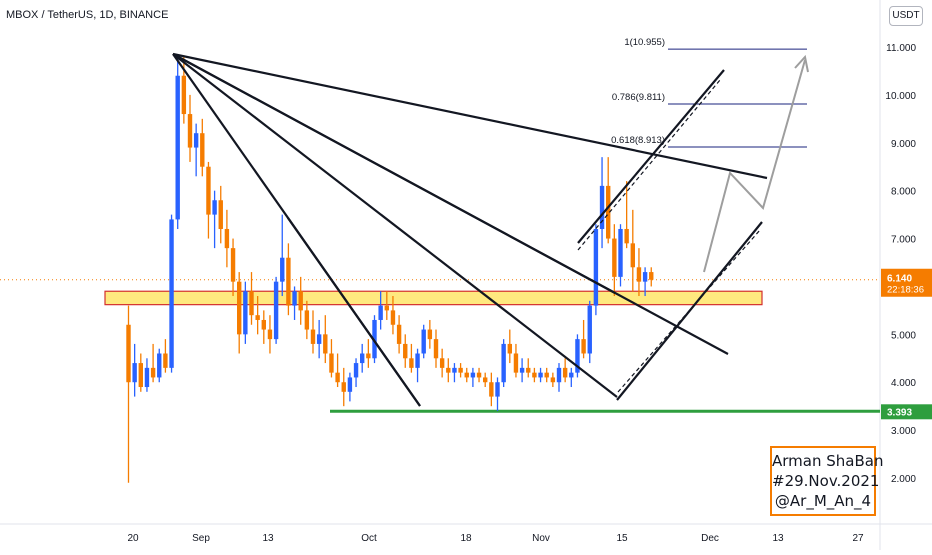 This screenshot has height=555, width=932. I want to click on price-tick-label: 9.000, so click(903, 144).